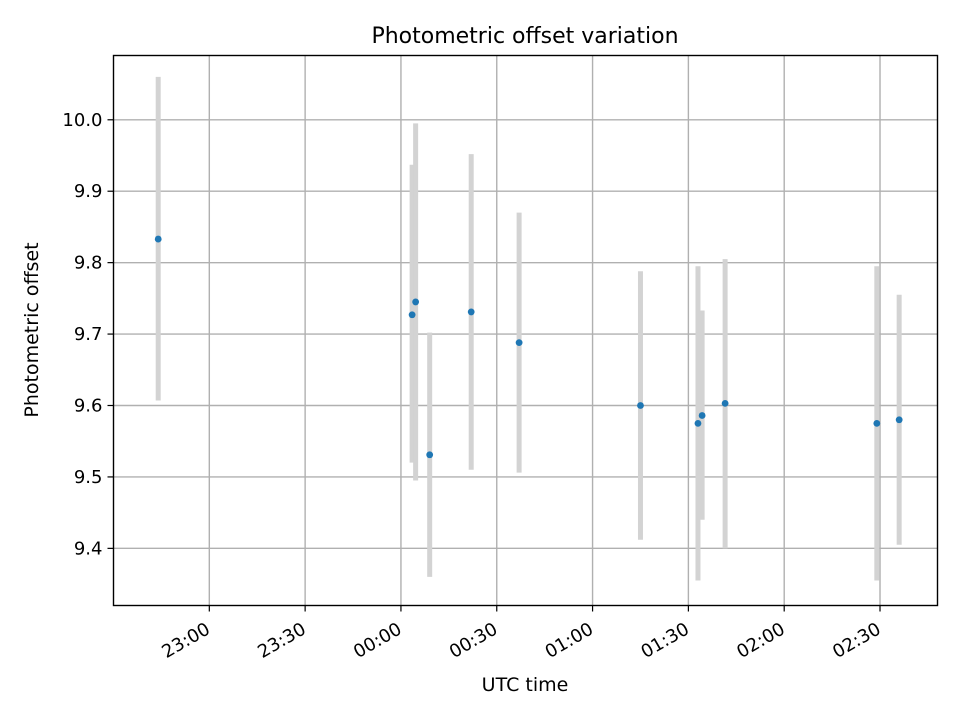  What do you see at coordinates (569, 641) in the screenshot?
I see `x-tick-label: 01:00` at bounding box center [569, 641].